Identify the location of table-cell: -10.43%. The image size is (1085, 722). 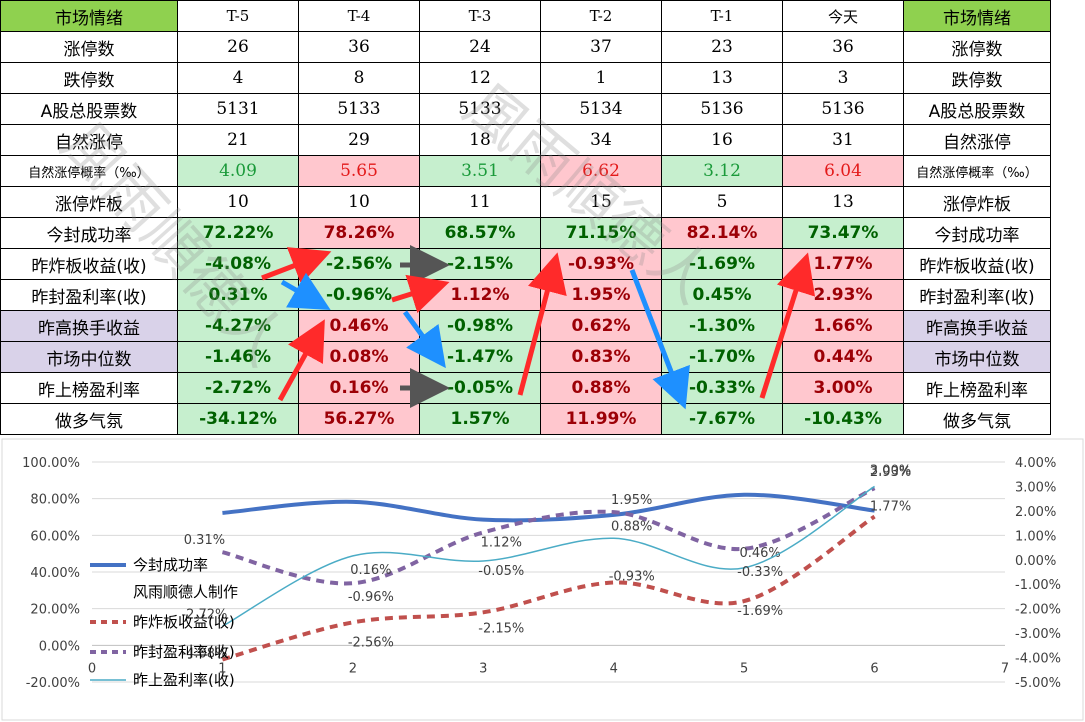
(843, 419).